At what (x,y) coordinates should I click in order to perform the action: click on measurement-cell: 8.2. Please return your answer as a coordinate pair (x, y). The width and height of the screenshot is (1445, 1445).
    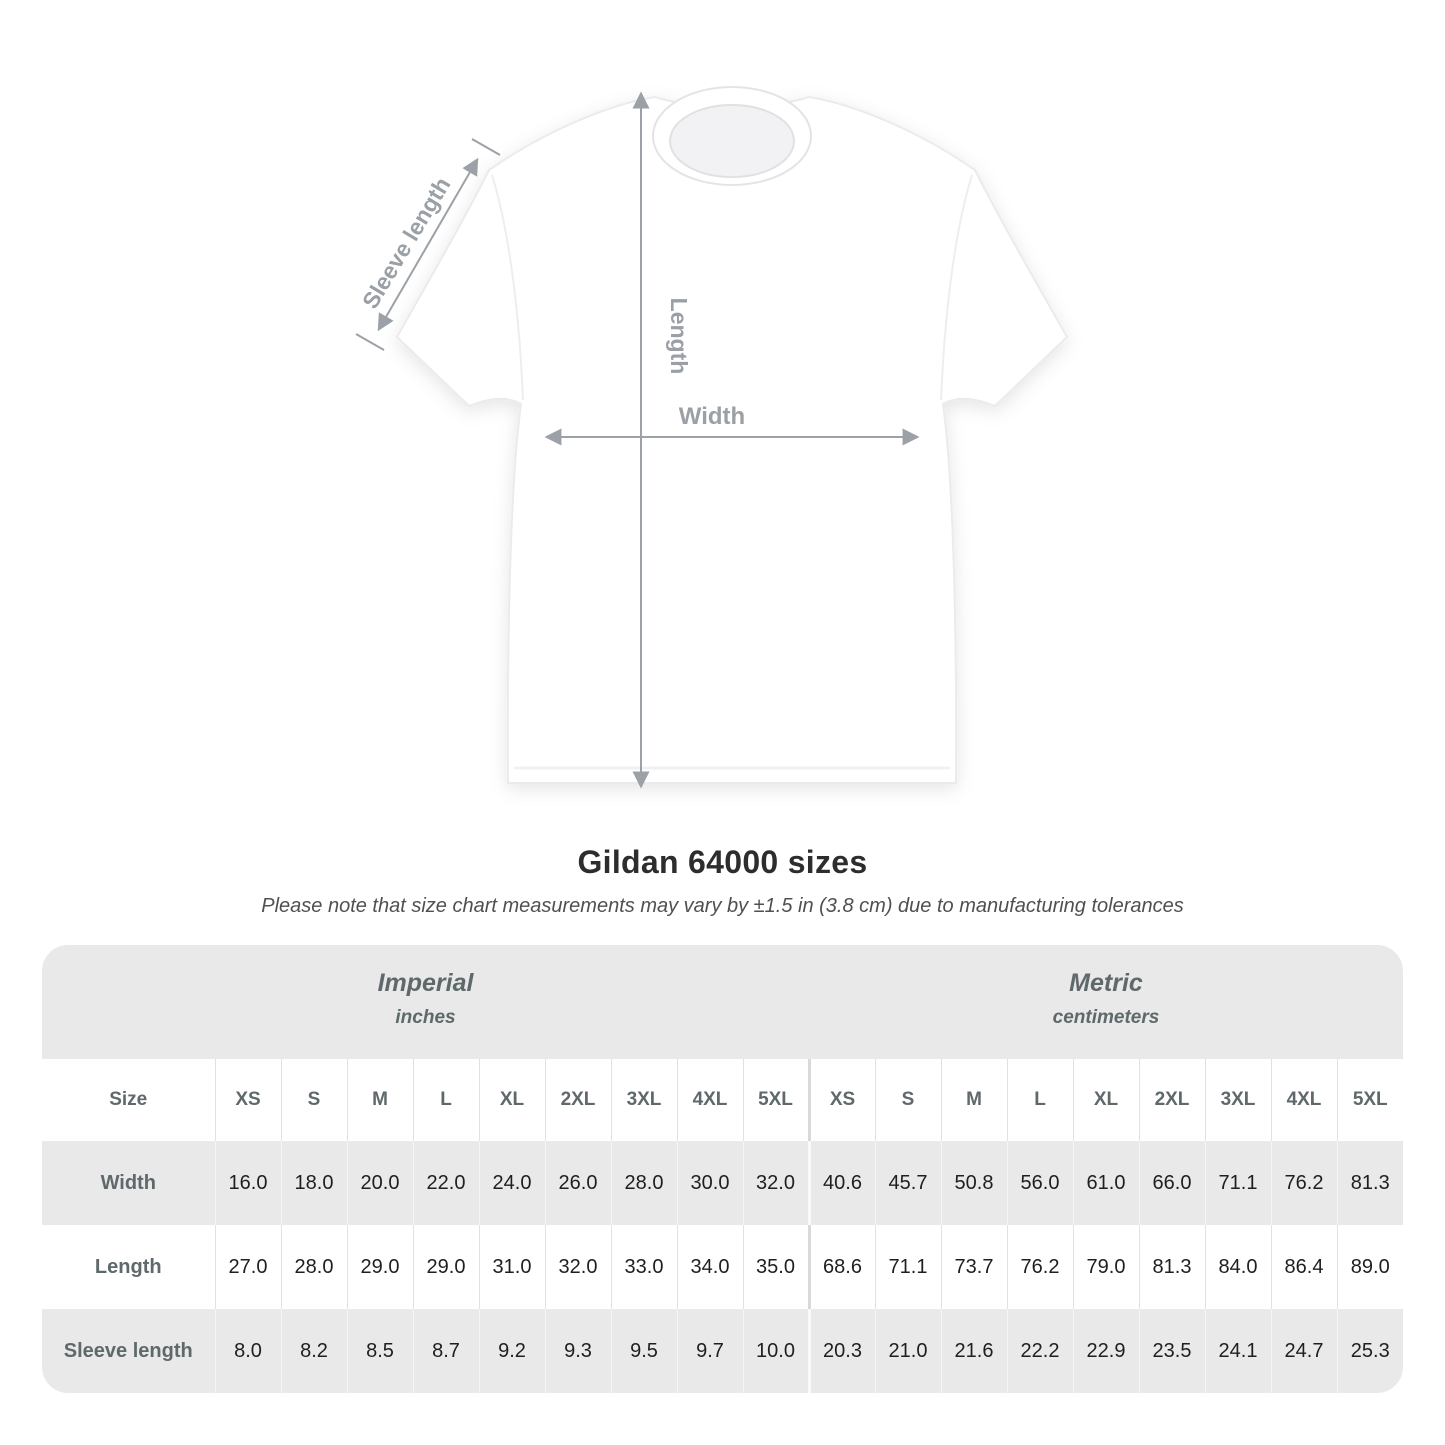
    Looking at the image, I should click on (313, 1351).